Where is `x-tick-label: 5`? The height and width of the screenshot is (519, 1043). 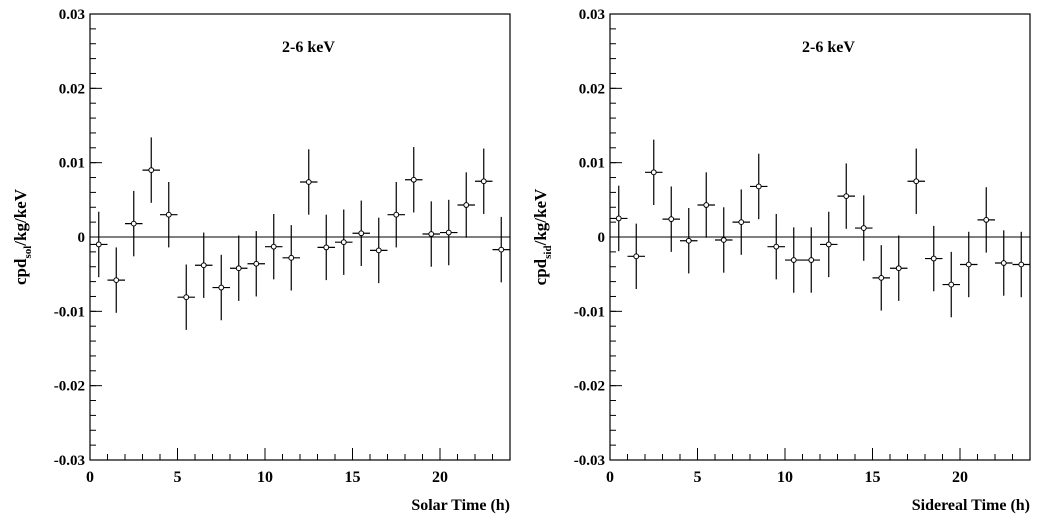 x-tick-label: 5 is located at coordinates (178, 477).